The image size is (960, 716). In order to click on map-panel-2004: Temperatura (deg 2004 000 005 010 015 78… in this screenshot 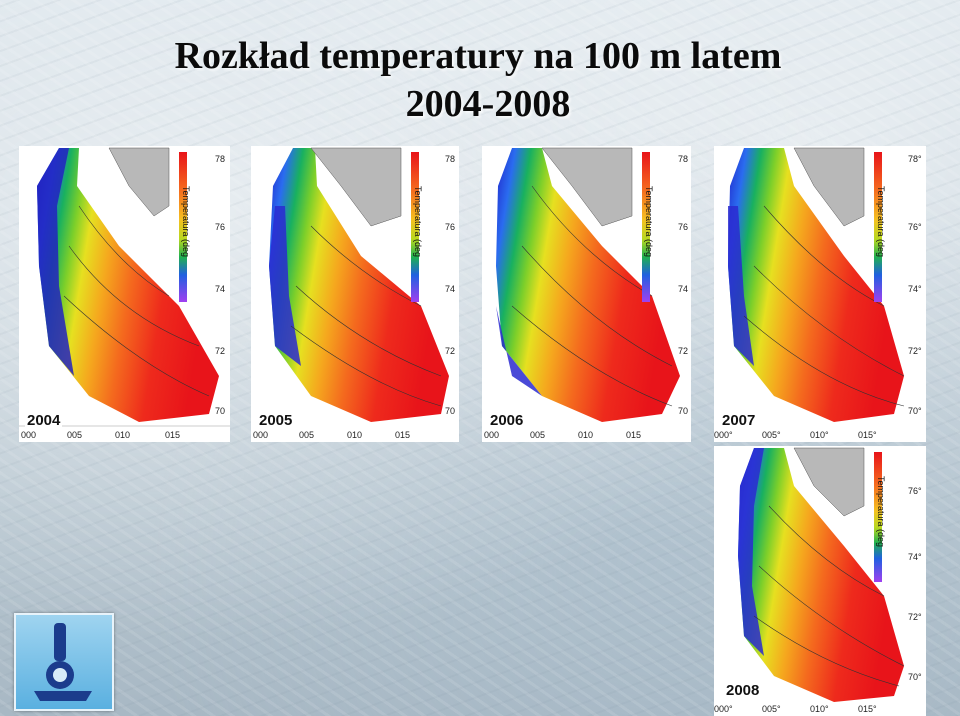, I will do `click(124, 294)`.